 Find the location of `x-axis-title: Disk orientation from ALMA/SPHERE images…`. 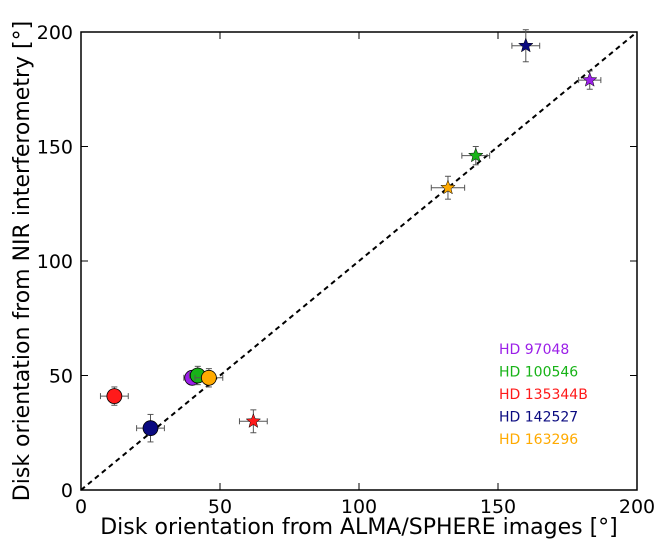

x-axis-title: Disk orientation from ALMA/SPHERE images… is located at coordinates (359, 527).